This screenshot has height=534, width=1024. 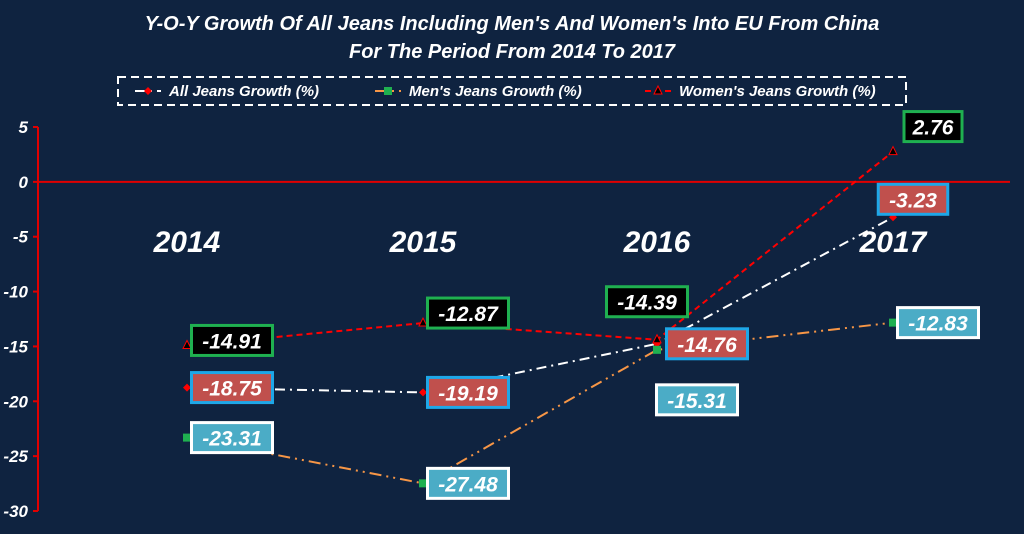 What do you see at coordinates (777, 91) in the screenshot?
I see `legend-entry: Women's Jeans Growth (%)` at bounding box center [777, 91].